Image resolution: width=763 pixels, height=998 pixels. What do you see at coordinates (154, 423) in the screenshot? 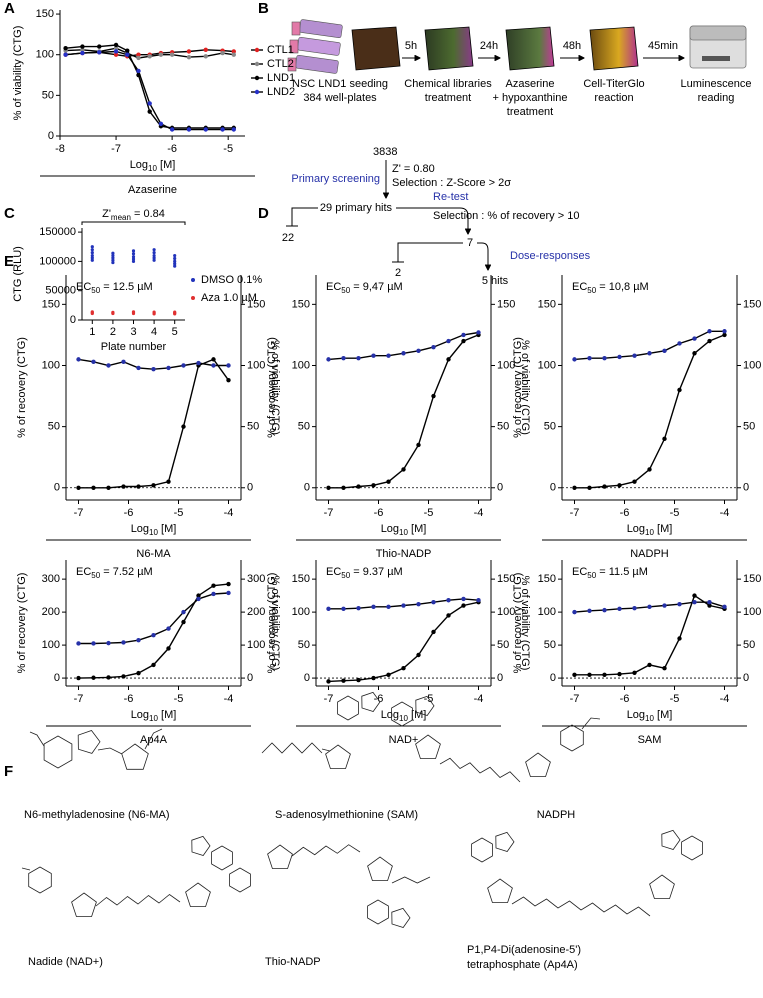
I see `series-line` at bounding box center [154, 423].